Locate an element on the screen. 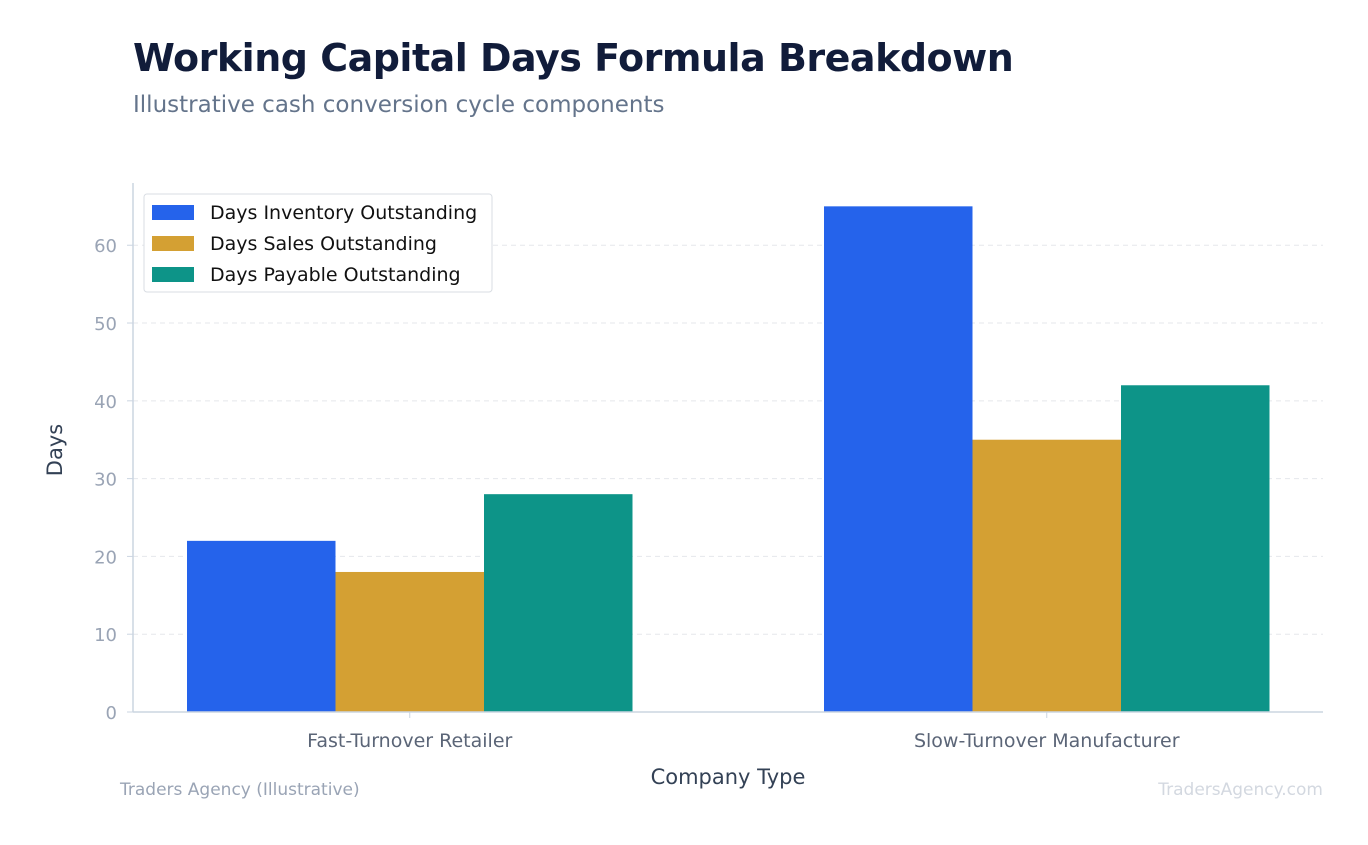 The image size is (1368, 845). legend-label-1: Days Inventory Outstanding is located at coordinates (343, 213).